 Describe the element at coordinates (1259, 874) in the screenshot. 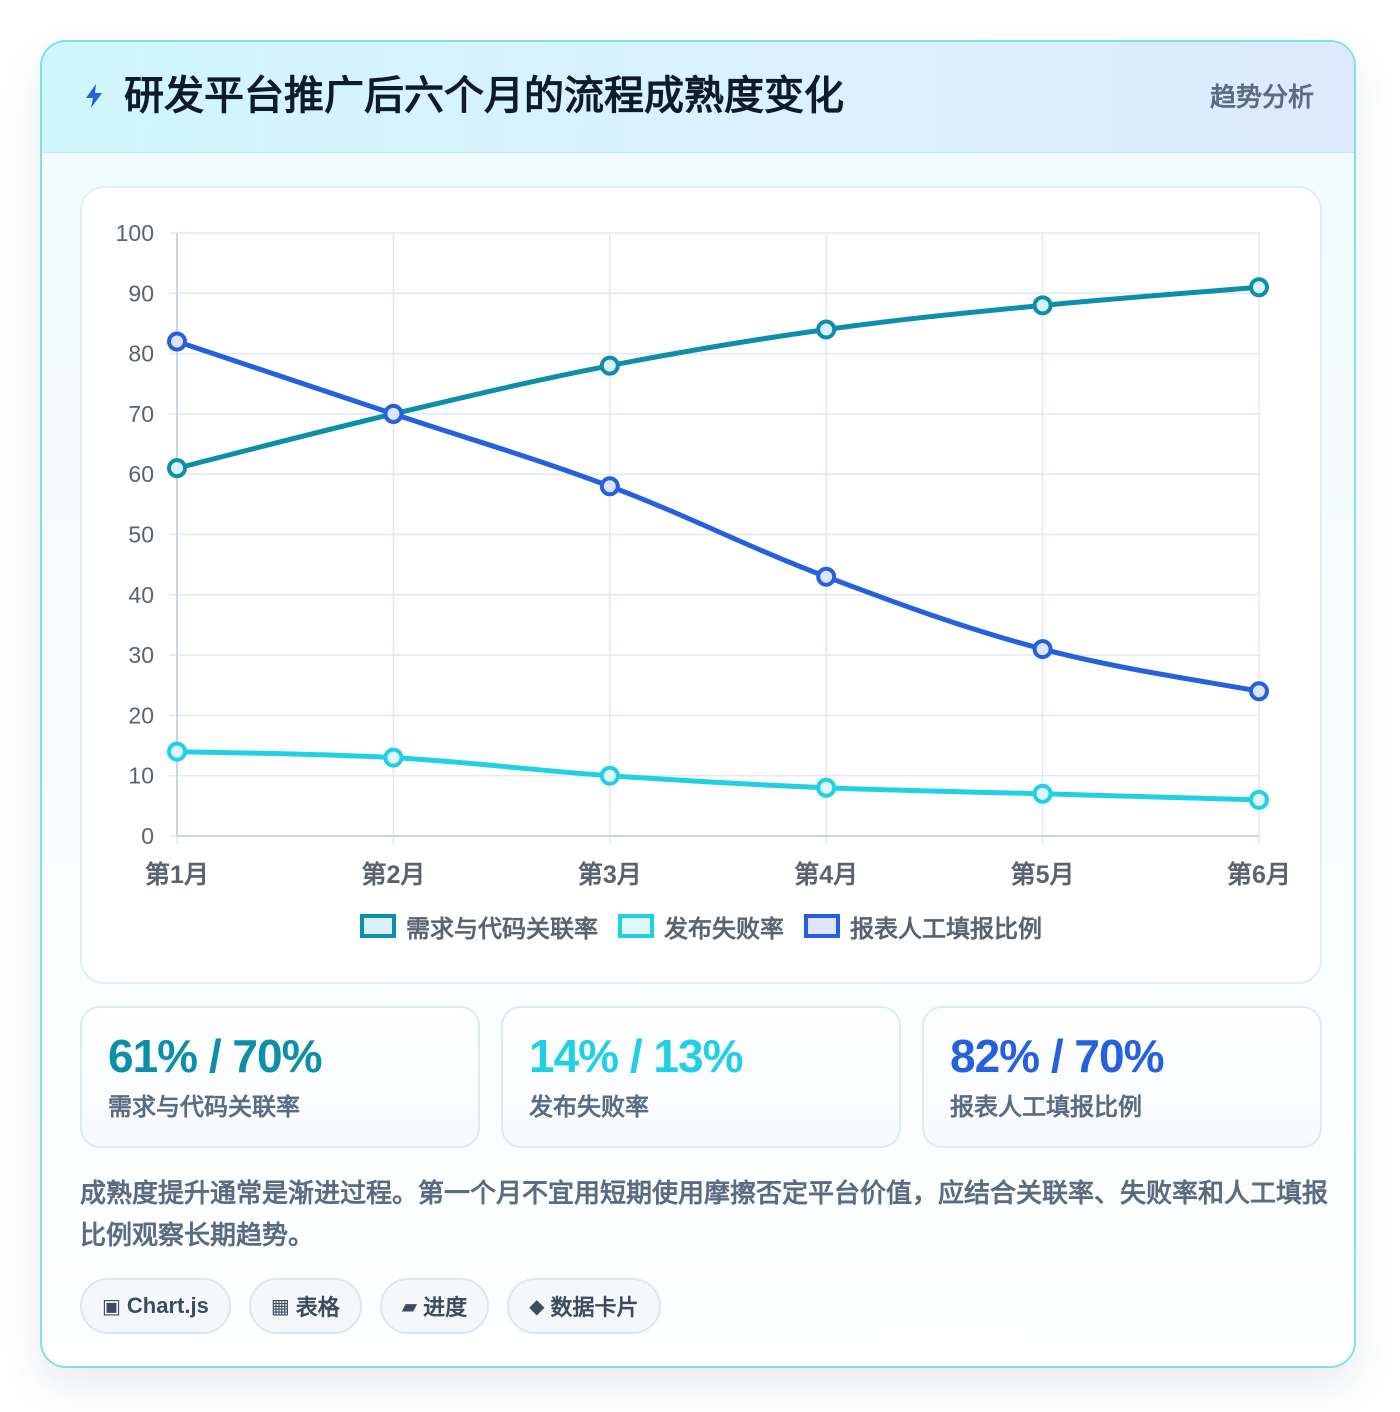

I see `x-tick-label: 第6月` at that location.